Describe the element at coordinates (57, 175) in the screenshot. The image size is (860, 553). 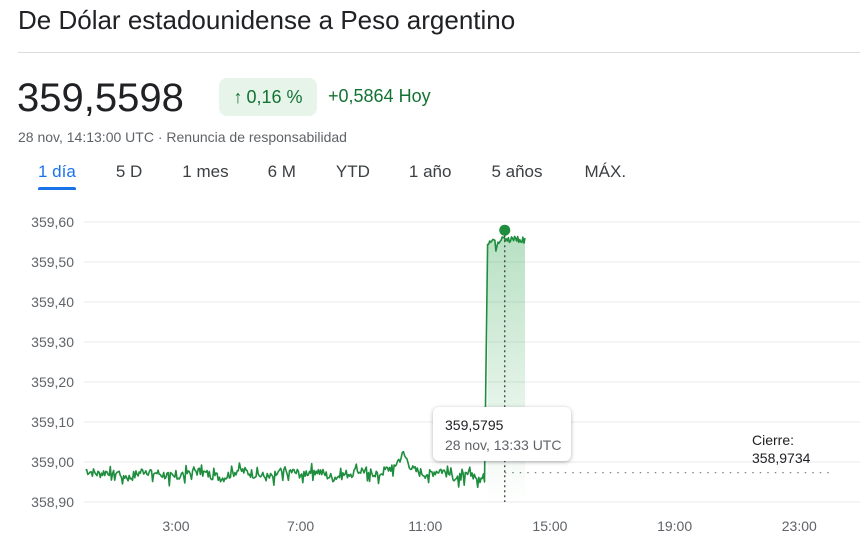
I see `tab-1-day: 1 día` at that location.